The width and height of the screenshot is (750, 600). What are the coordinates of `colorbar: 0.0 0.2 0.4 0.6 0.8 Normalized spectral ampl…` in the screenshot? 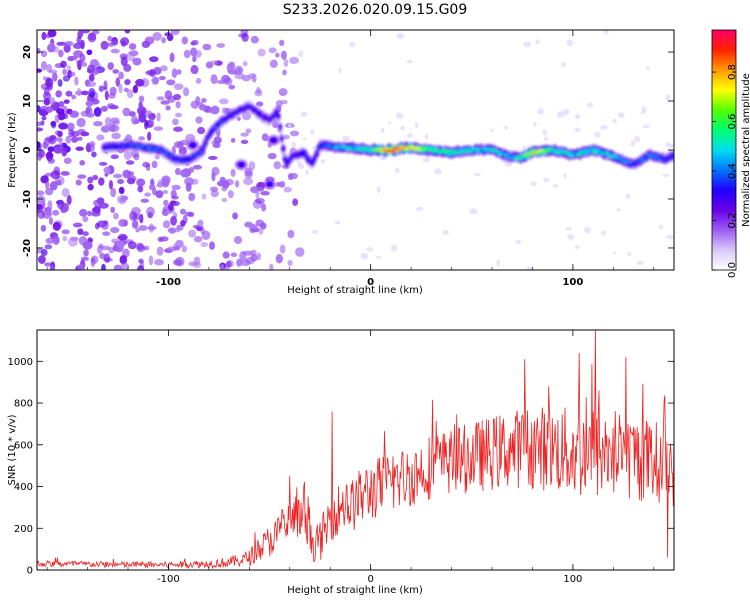 It's located at (730, 153).